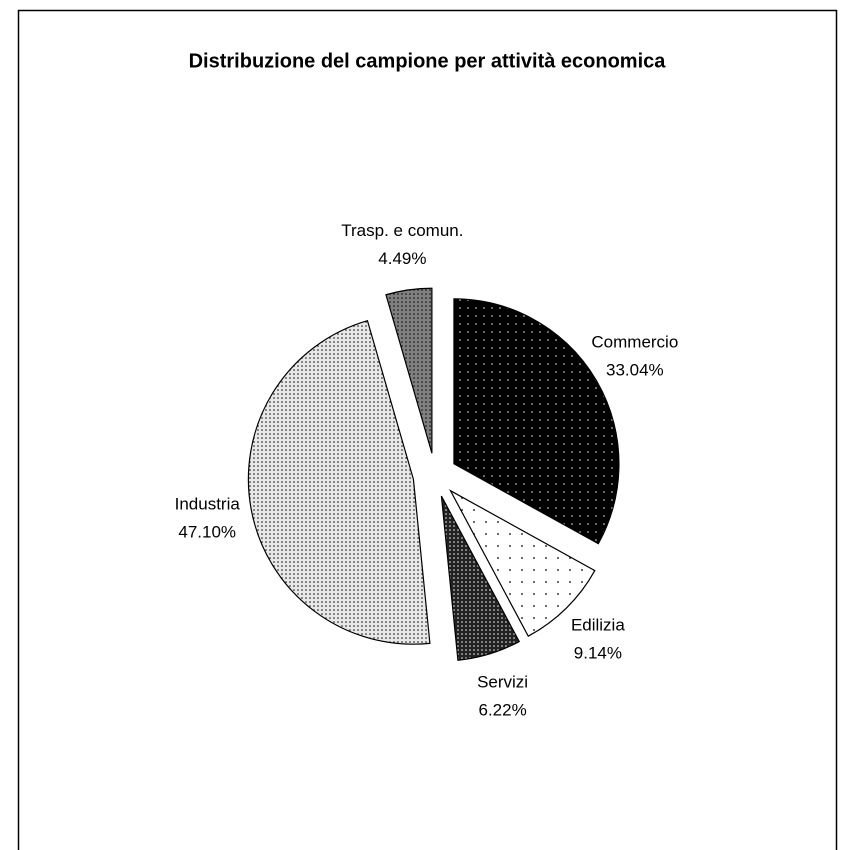  Describe the element at coordinates (208, 504) in the screenshot. I see `slice-label: Industria` at that location.